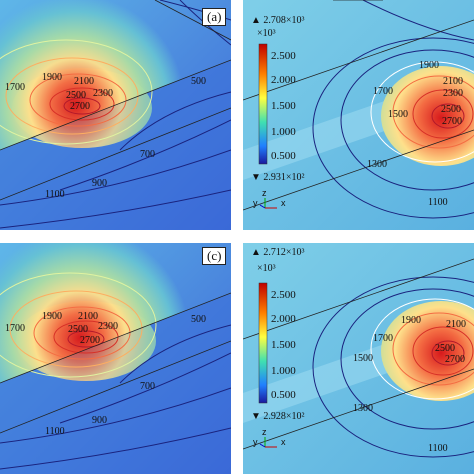  What do you see at coordinates (284, 20) in the screenshot?
I see `colorbar-max-value: 2.708×10³` at bounding box center [284, 20].